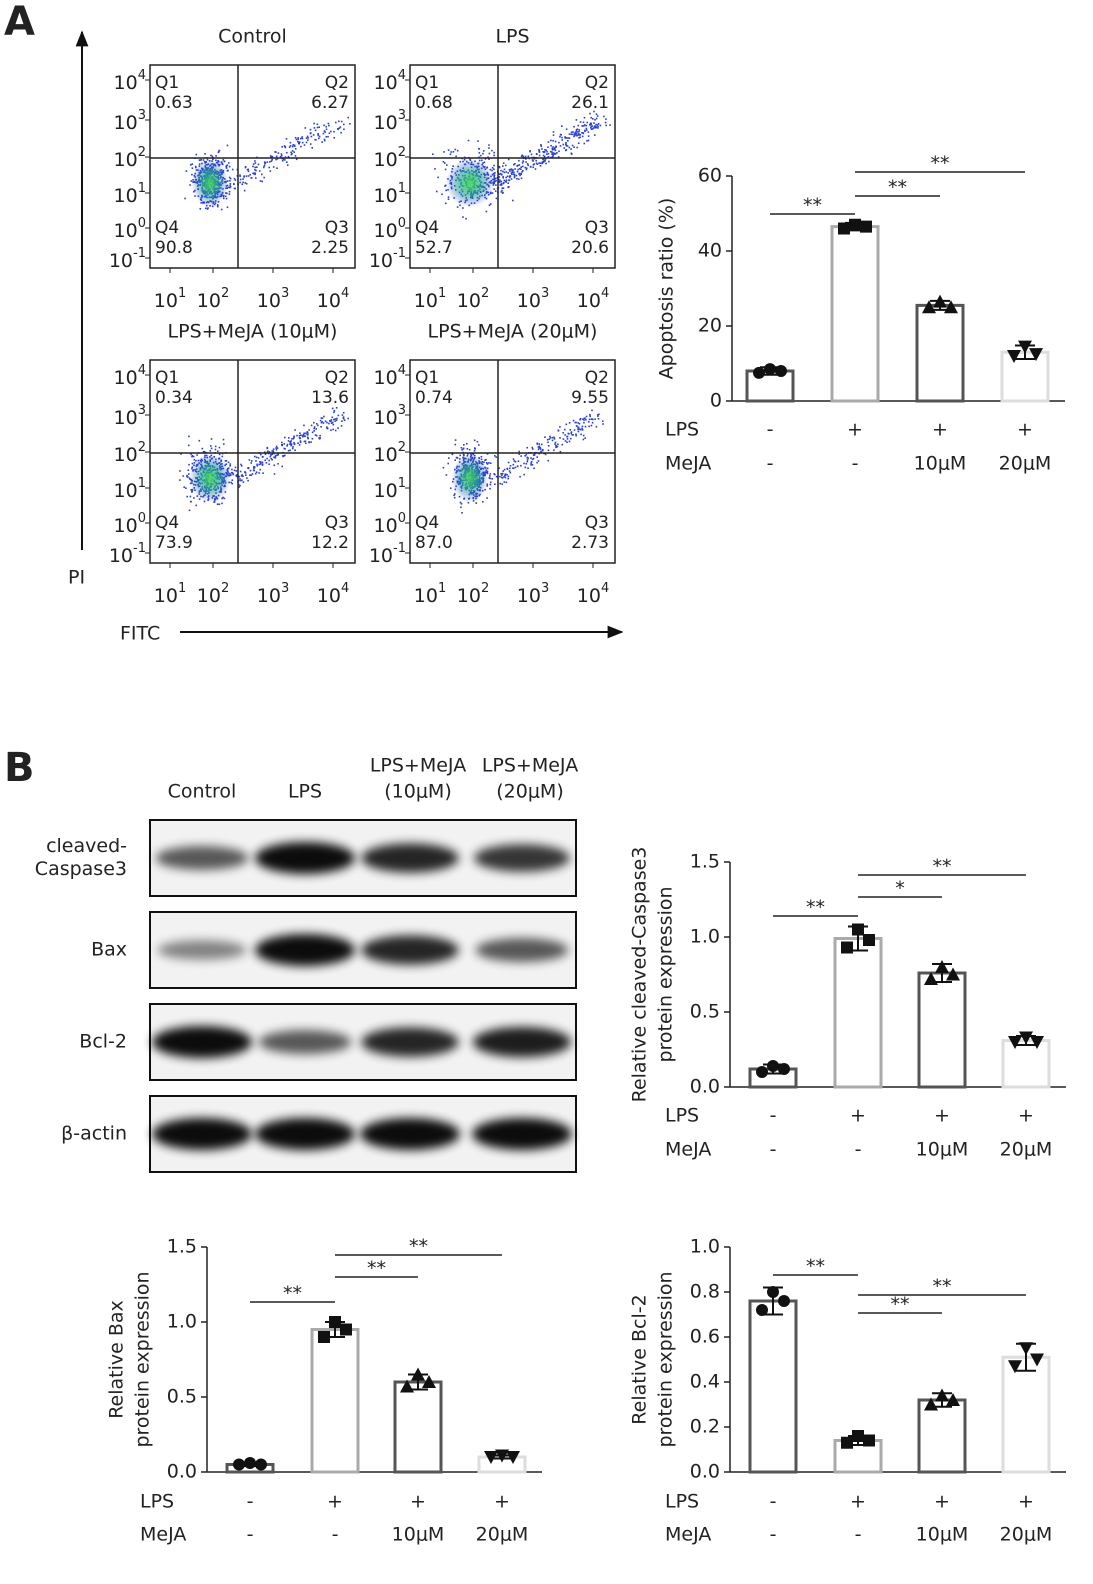 The image size is (1093, 1584). Describe the element at coordinates (142, 223) in the screenshot. I see `tick-exp: 0` at that location.